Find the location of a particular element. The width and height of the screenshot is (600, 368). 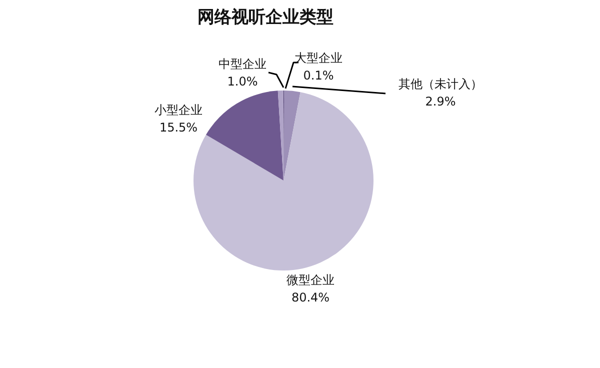

slice-label: 其他（未计入） is located at coordinates (440, 83).